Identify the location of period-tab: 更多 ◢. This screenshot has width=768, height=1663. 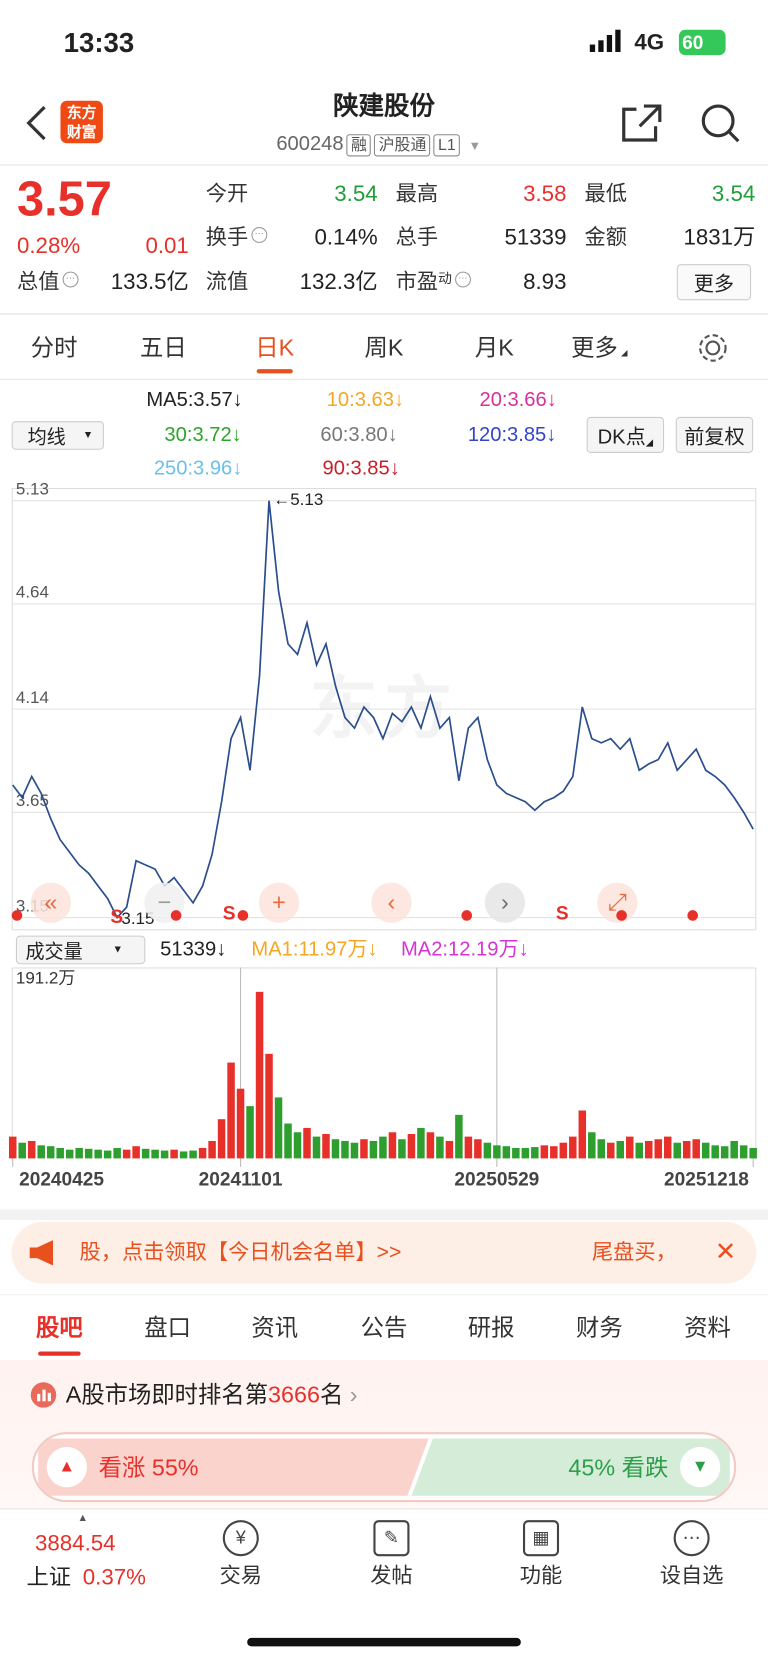
(599, 347).